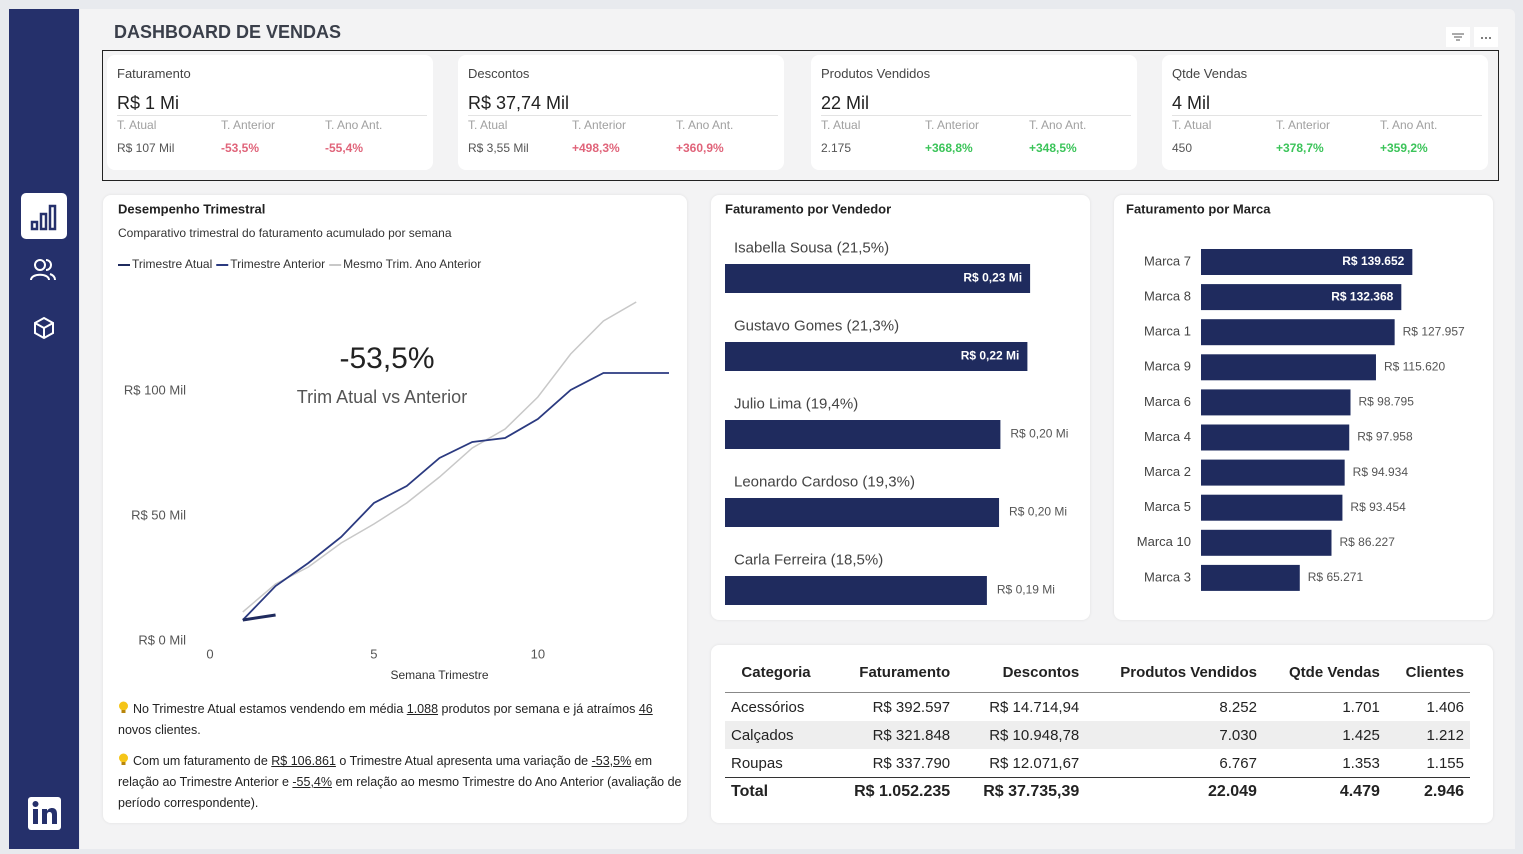 The image size is (1523, 854). Describe the element at coordinates (892, 672) in the screenshot. I see `column-header: Faturamento` at that location.